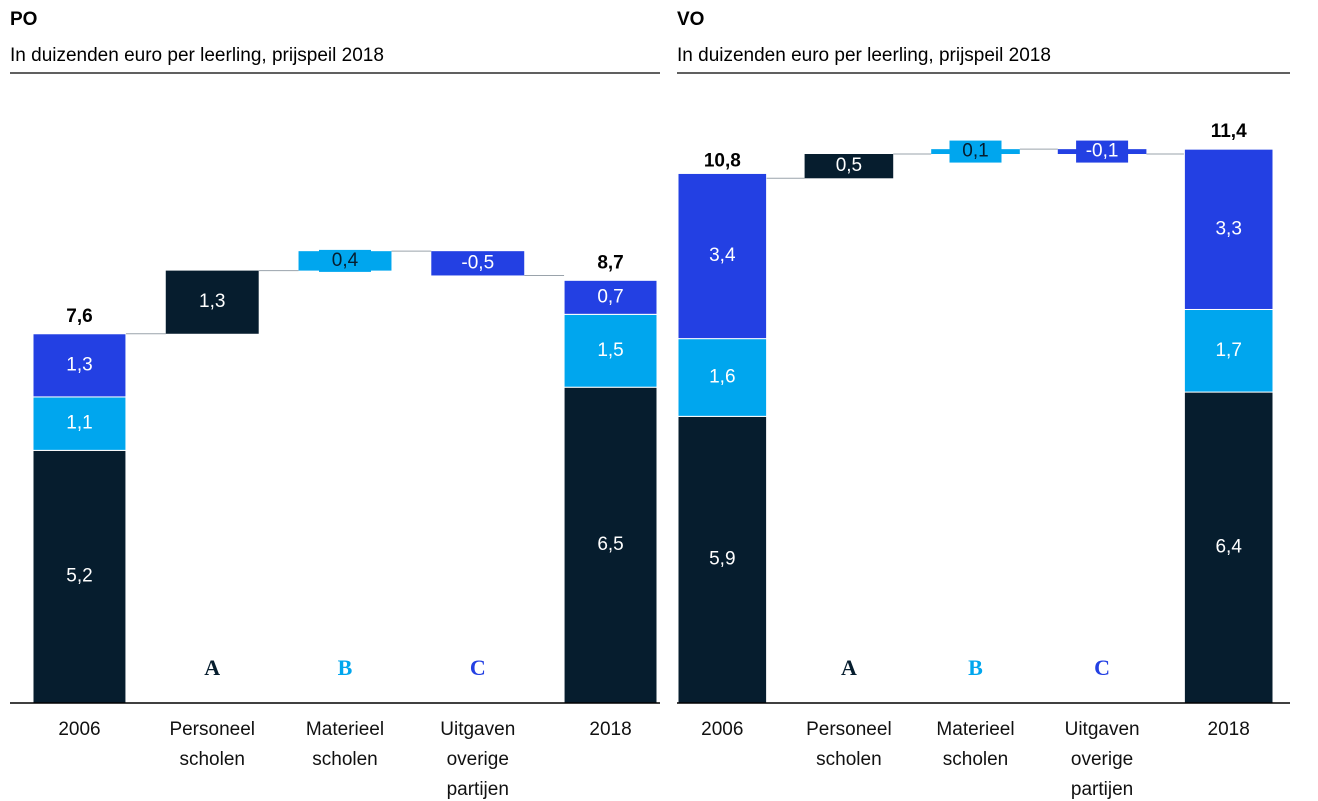 The image size is (1318, 801). Describe the element at coordinates (690, 19) in the screenshot. I see `chart-title: VO` at that location.